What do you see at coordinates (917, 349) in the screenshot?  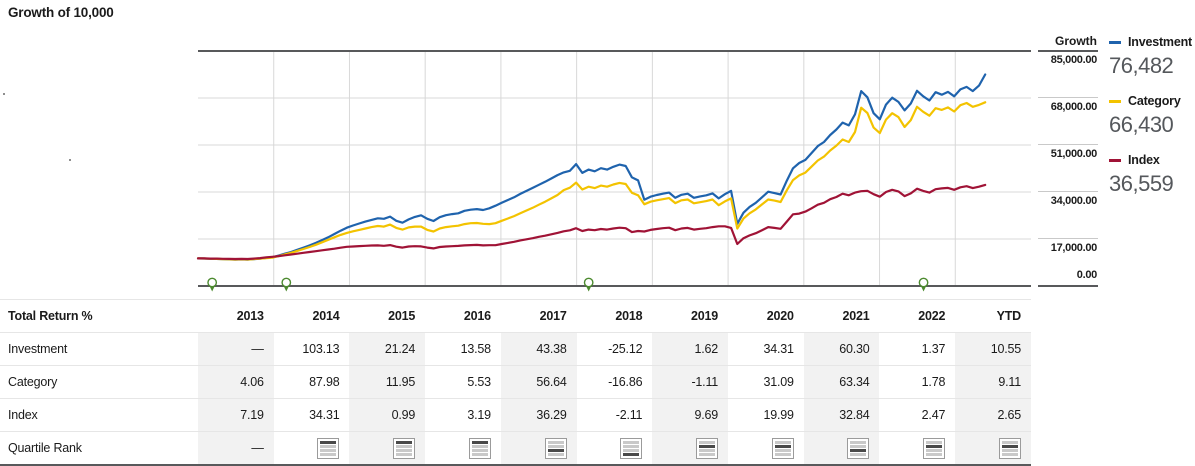 I see `return-cell: 1.37` at bounding box center [917, 349].